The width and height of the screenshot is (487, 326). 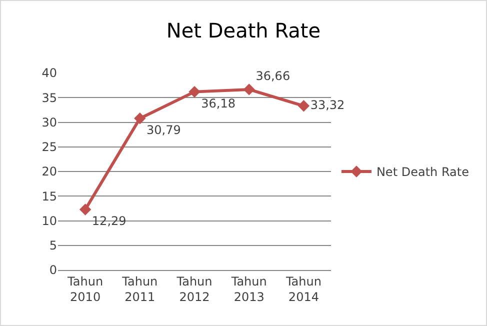 I want to click on data-label: 30,79, so click(x=163, y=129).